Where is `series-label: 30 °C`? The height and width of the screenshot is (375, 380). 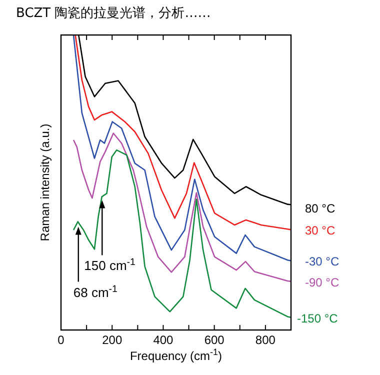
series-label: 30 °C is located at coordinates (320, 231).